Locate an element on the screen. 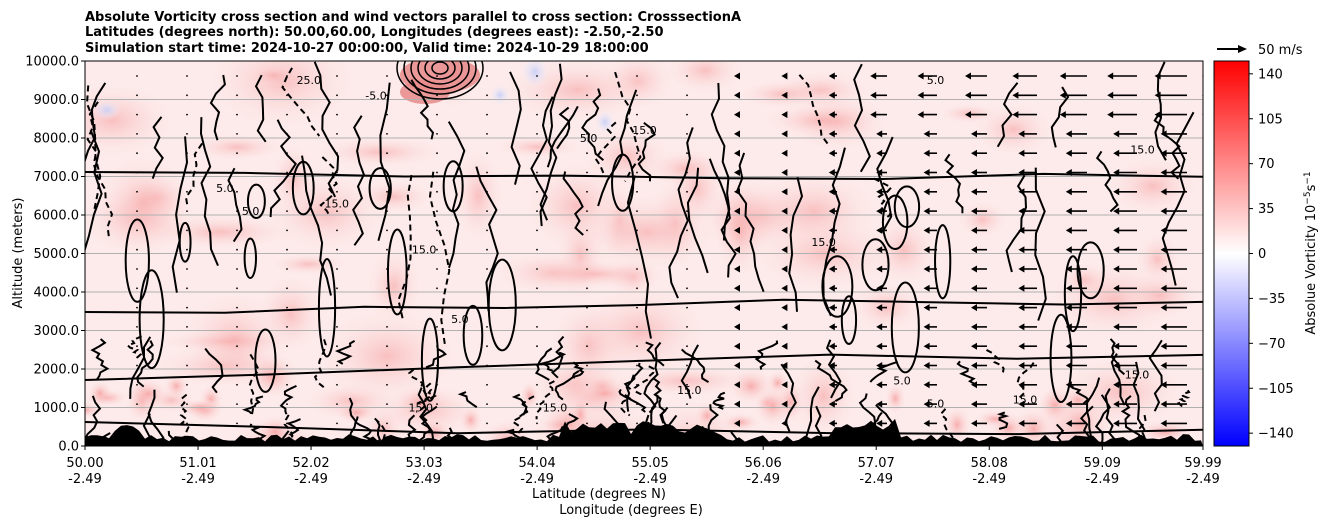 This screenshot has height=526, width=1332. colorbar-label-exp1: −5 is located at coordinates (1308, 197).